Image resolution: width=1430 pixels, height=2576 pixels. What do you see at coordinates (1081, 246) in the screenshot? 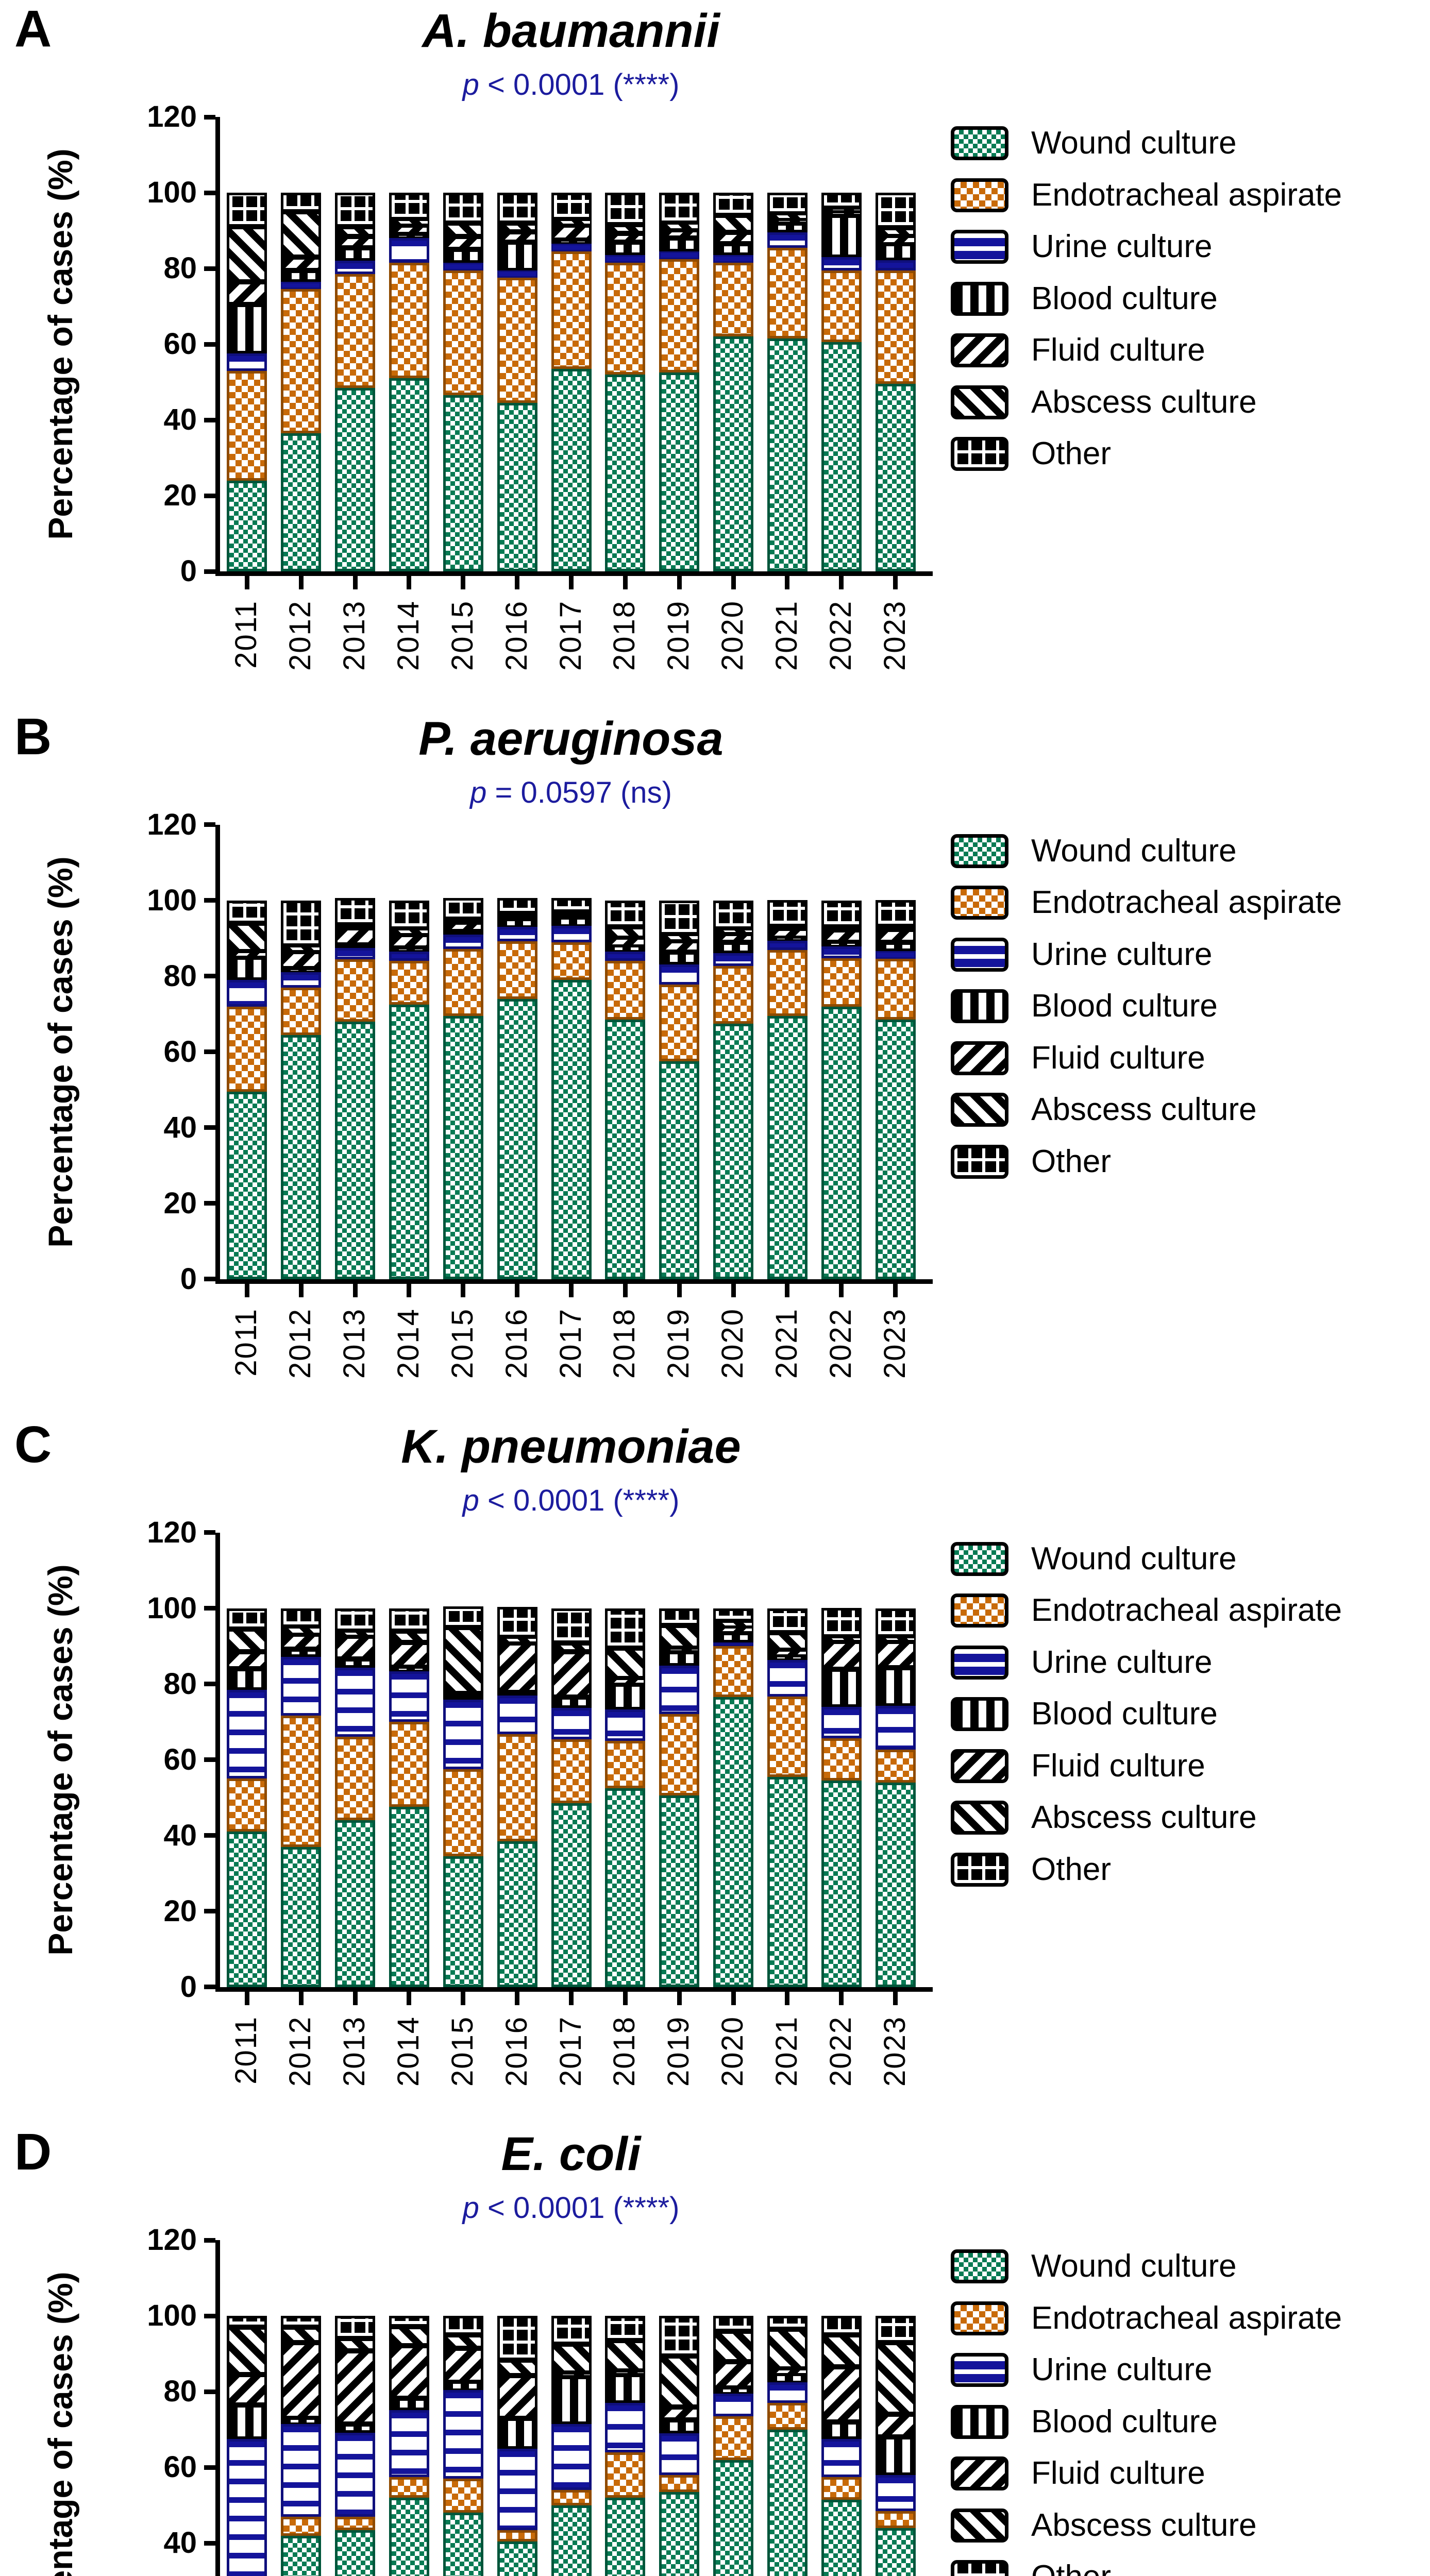
I see `legend-item-urine: Urine culture` at bounding box center [1081, 246].